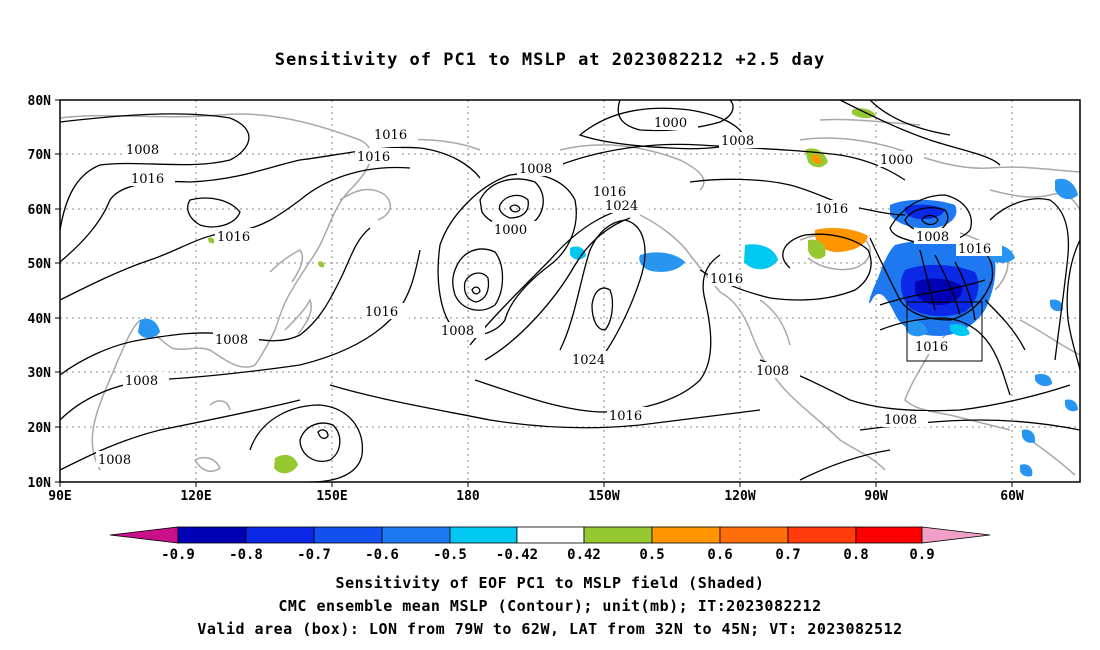 This screenshot has height=650, width=1100. Describe the element at coordinates (517, 555) in the screenshot. I see `colorbar-label: -0.42` at that location.